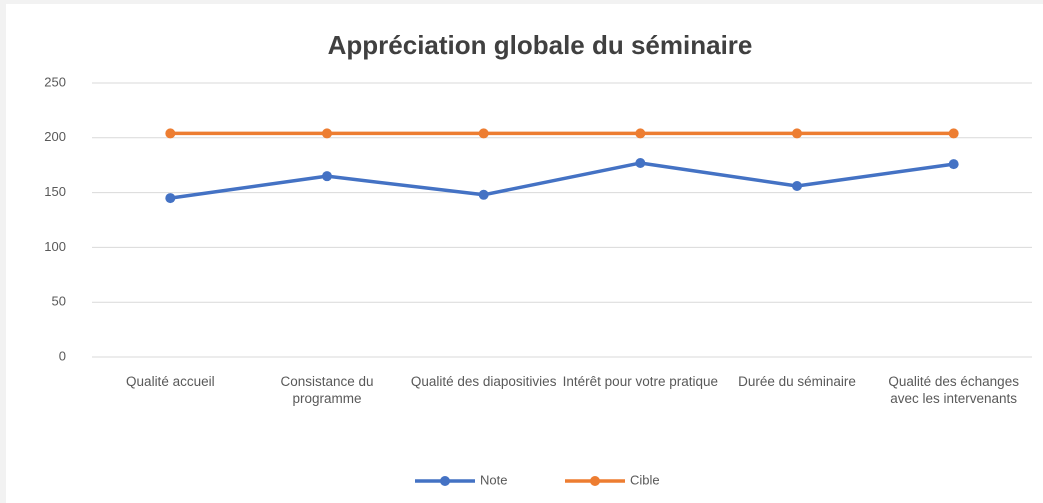  What do you see at coordinates (645, 479) in the screenshot?
I see `legend-label: Cible` at bounding box center [645, 479].